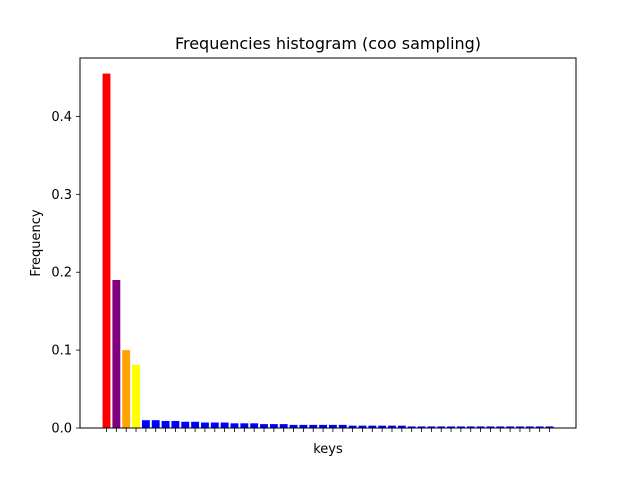  Describe the element at coordinates (61, 195) in the screenshot. I see `y-tick-label-0.3: 0.3` at that location.